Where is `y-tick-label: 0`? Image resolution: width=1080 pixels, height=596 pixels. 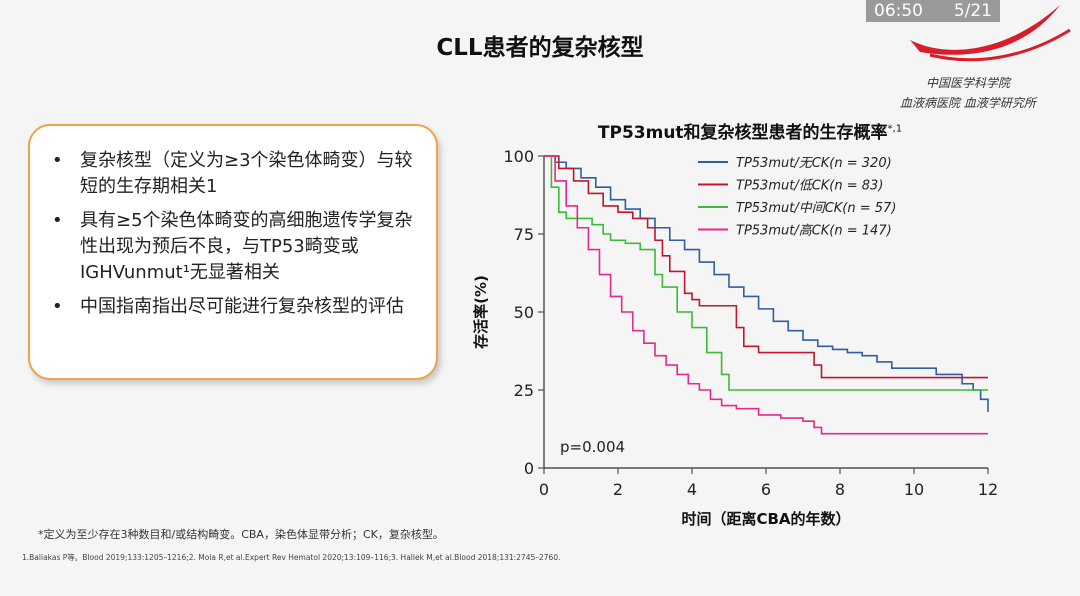 y-tick-label: 0 is located at coordinates (529, 468).